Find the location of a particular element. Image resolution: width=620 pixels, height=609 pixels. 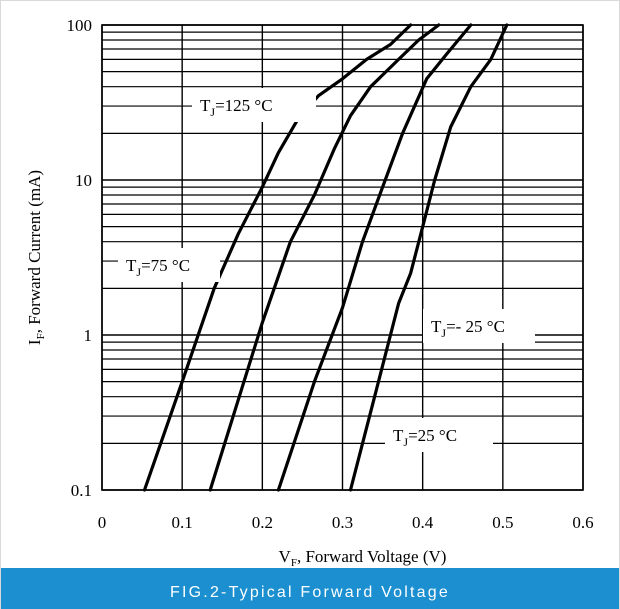

x-tick-label: 0.5 is located at coordinates (502, 522).